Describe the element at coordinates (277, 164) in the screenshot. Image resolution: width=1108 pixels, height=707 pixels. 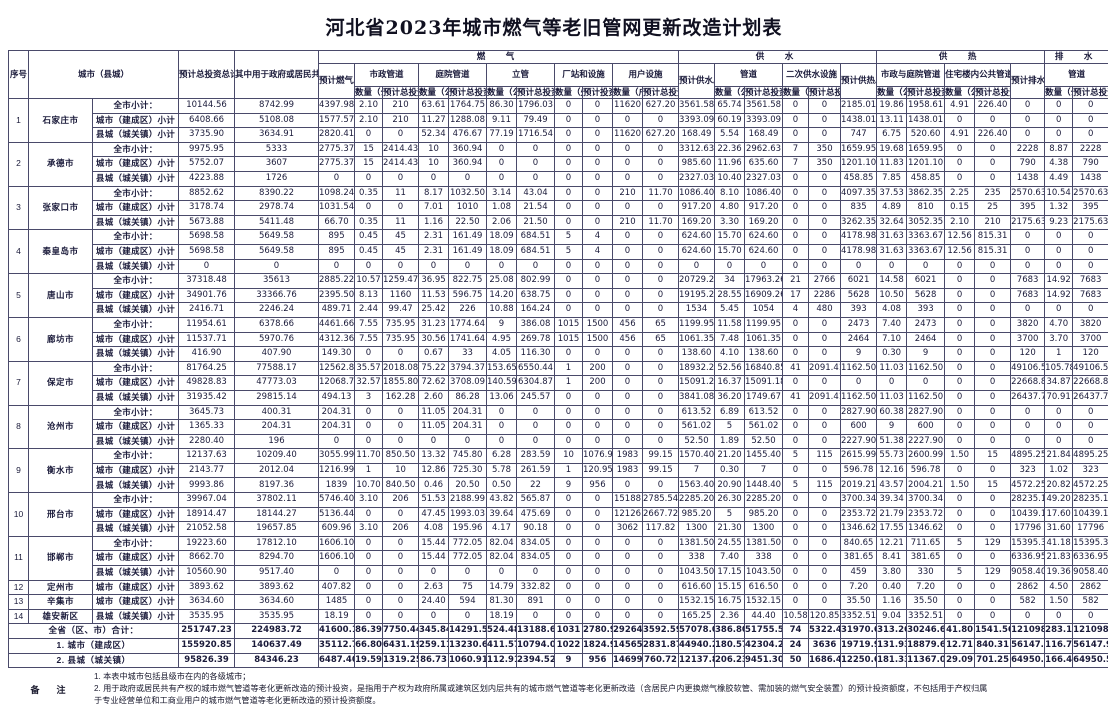
I see `data-cell: 3607` at that location.